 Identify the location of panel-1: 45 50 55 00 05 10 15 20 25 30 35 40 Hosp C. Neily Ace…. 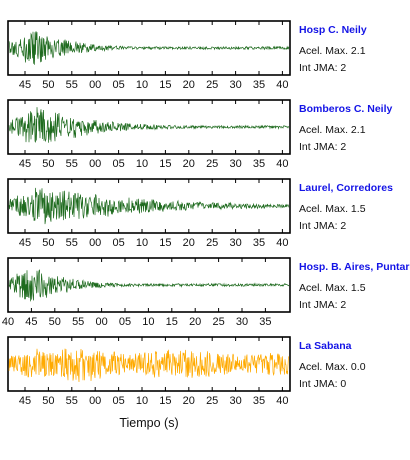
(187, 55).